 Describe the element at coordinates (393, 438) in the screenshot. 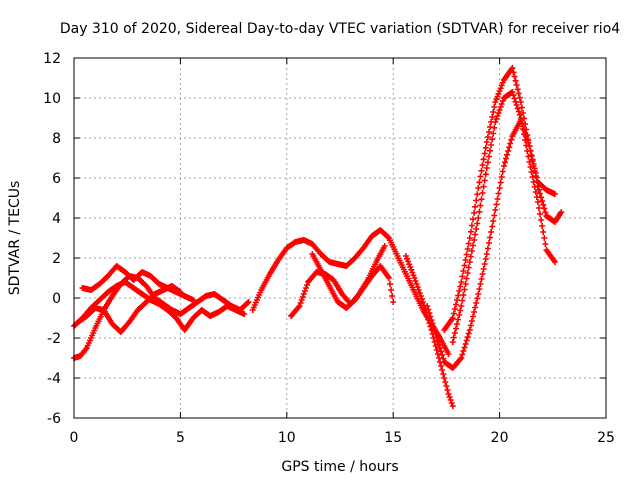

I see `x-tick-label: 15` at that location.